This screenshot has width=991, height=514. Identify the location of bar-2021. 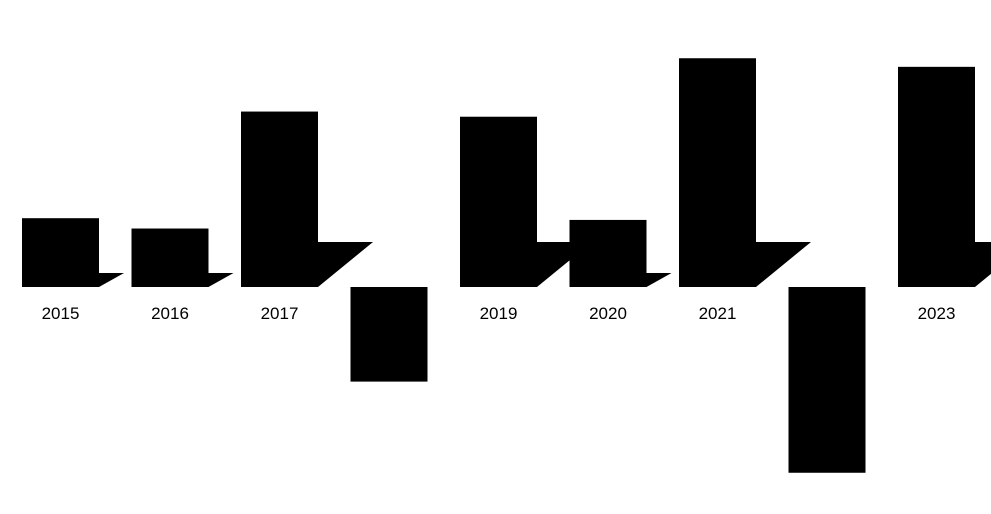
(717, 172).